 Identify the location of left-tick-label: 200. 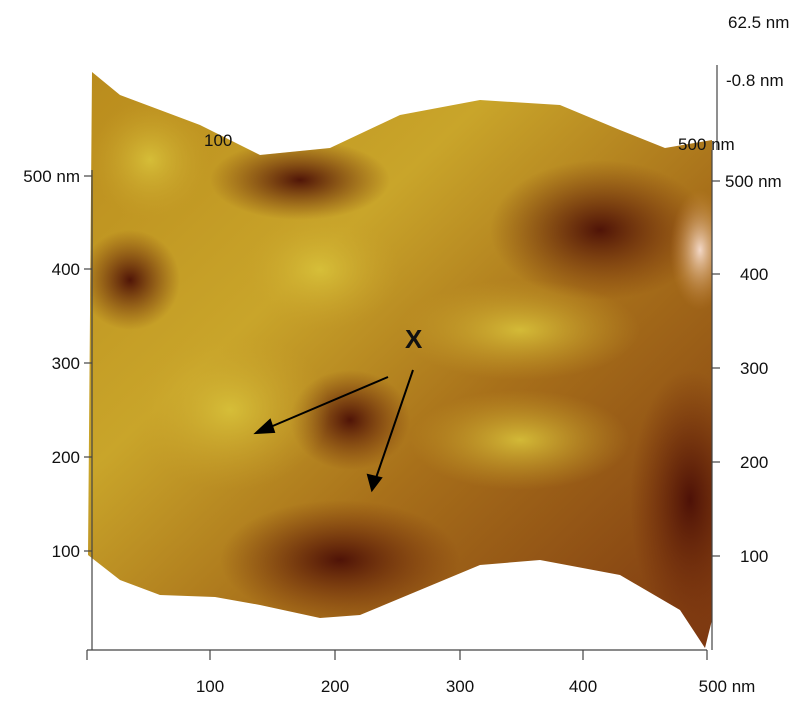
(66, 457).